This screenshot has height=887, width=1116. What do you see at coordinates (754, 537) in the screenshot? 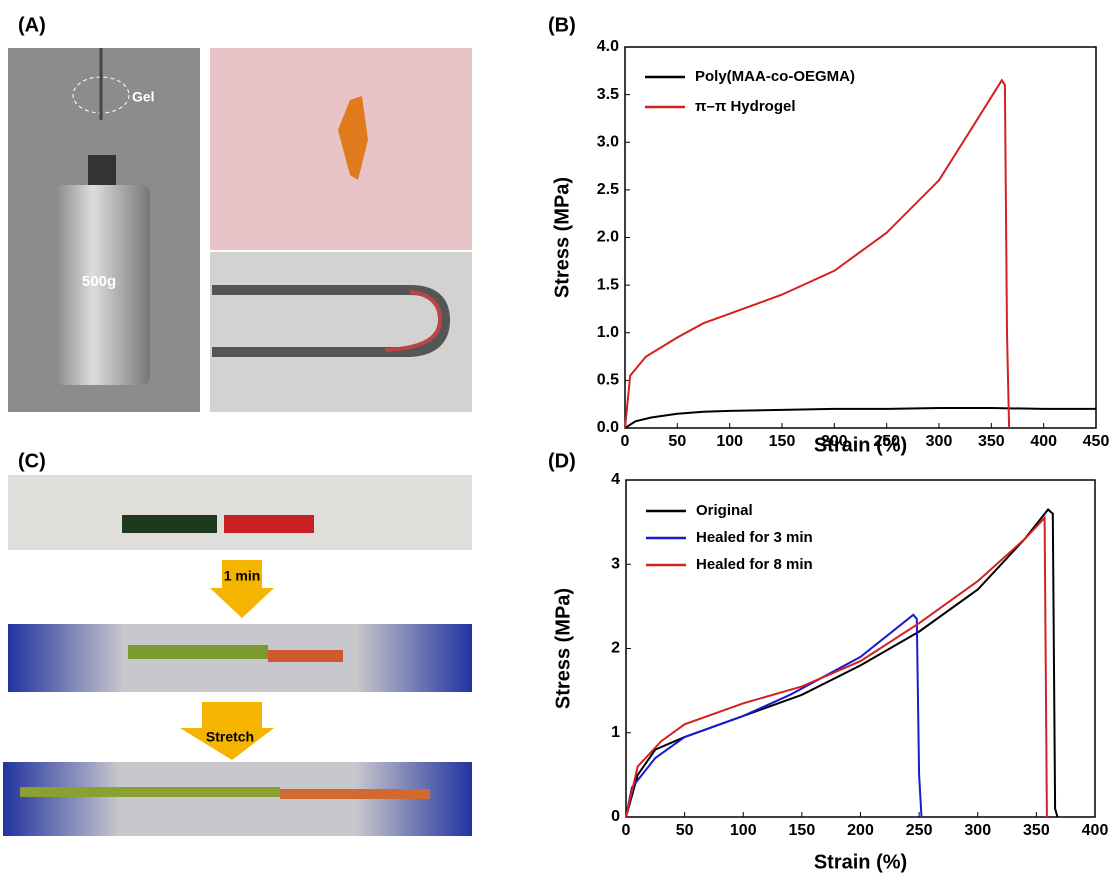
I see `legend-label: Healed for 3 min` at bounding box center [754, 537].